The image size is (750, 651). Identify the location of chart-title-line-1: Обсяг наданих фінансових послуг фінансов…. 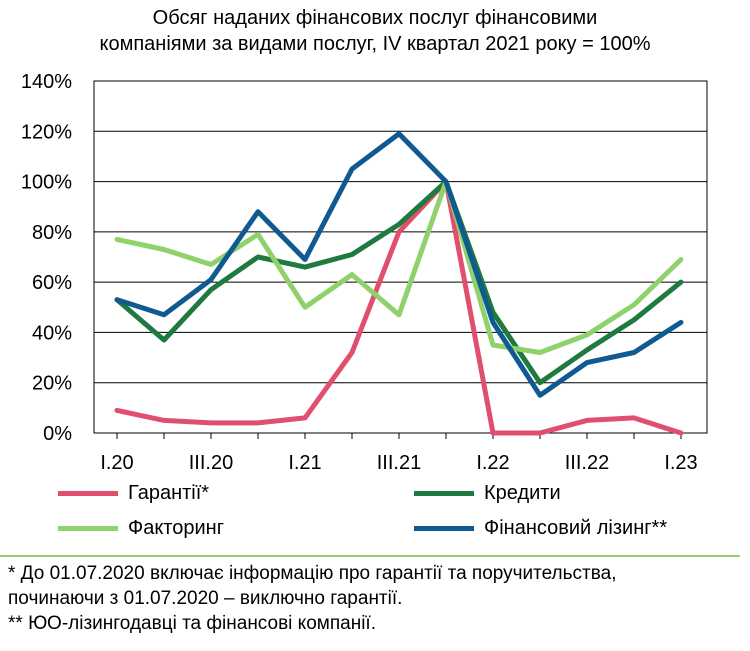
(375, 18).